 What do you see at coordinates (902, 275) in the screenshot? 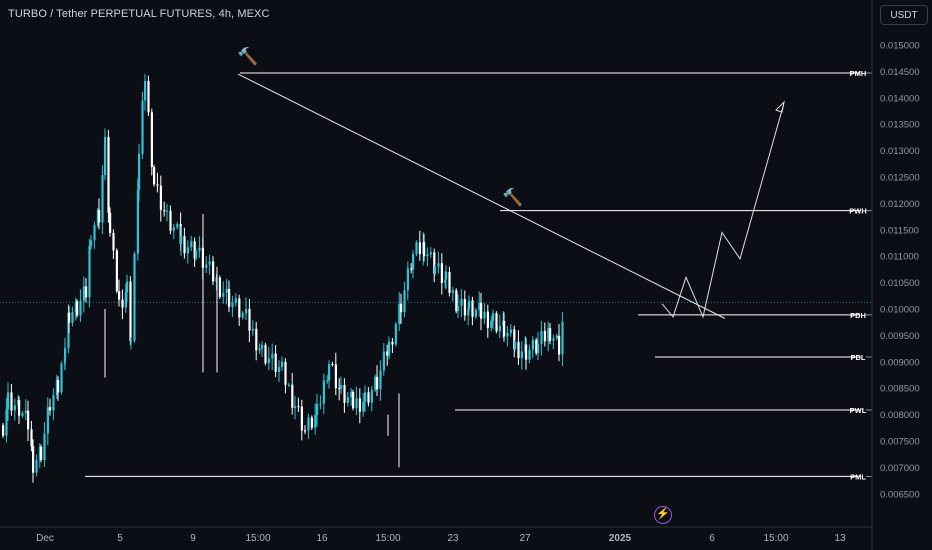
I see `y-axis-panel` at bounding box center [902, 275].